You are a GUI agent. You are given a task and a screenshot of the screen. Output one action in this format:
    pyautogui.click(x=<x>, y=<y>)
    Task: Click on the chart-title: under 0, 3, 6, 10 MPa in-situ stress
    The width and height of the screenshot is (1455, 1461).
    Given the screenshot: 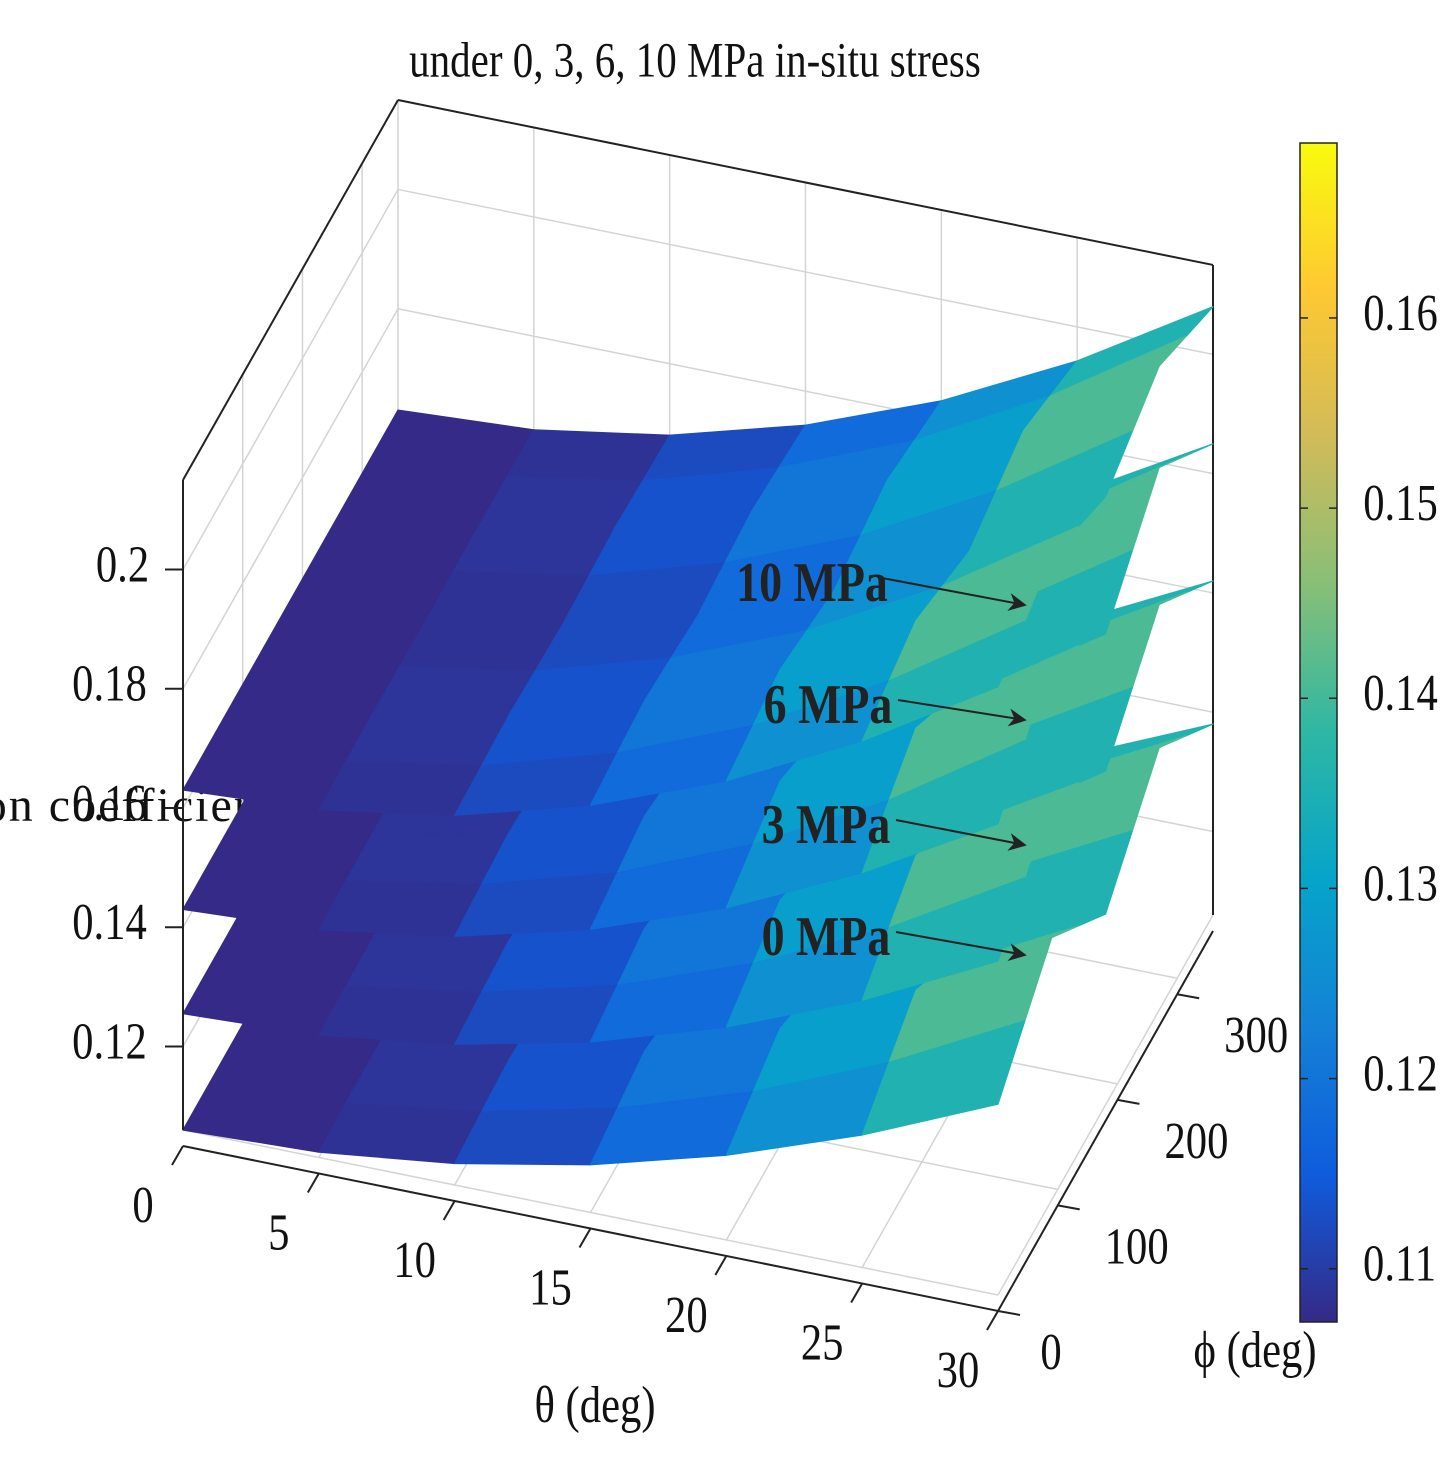 What is the action you would take?
    pyautogui.click(x=695, y=60)
    